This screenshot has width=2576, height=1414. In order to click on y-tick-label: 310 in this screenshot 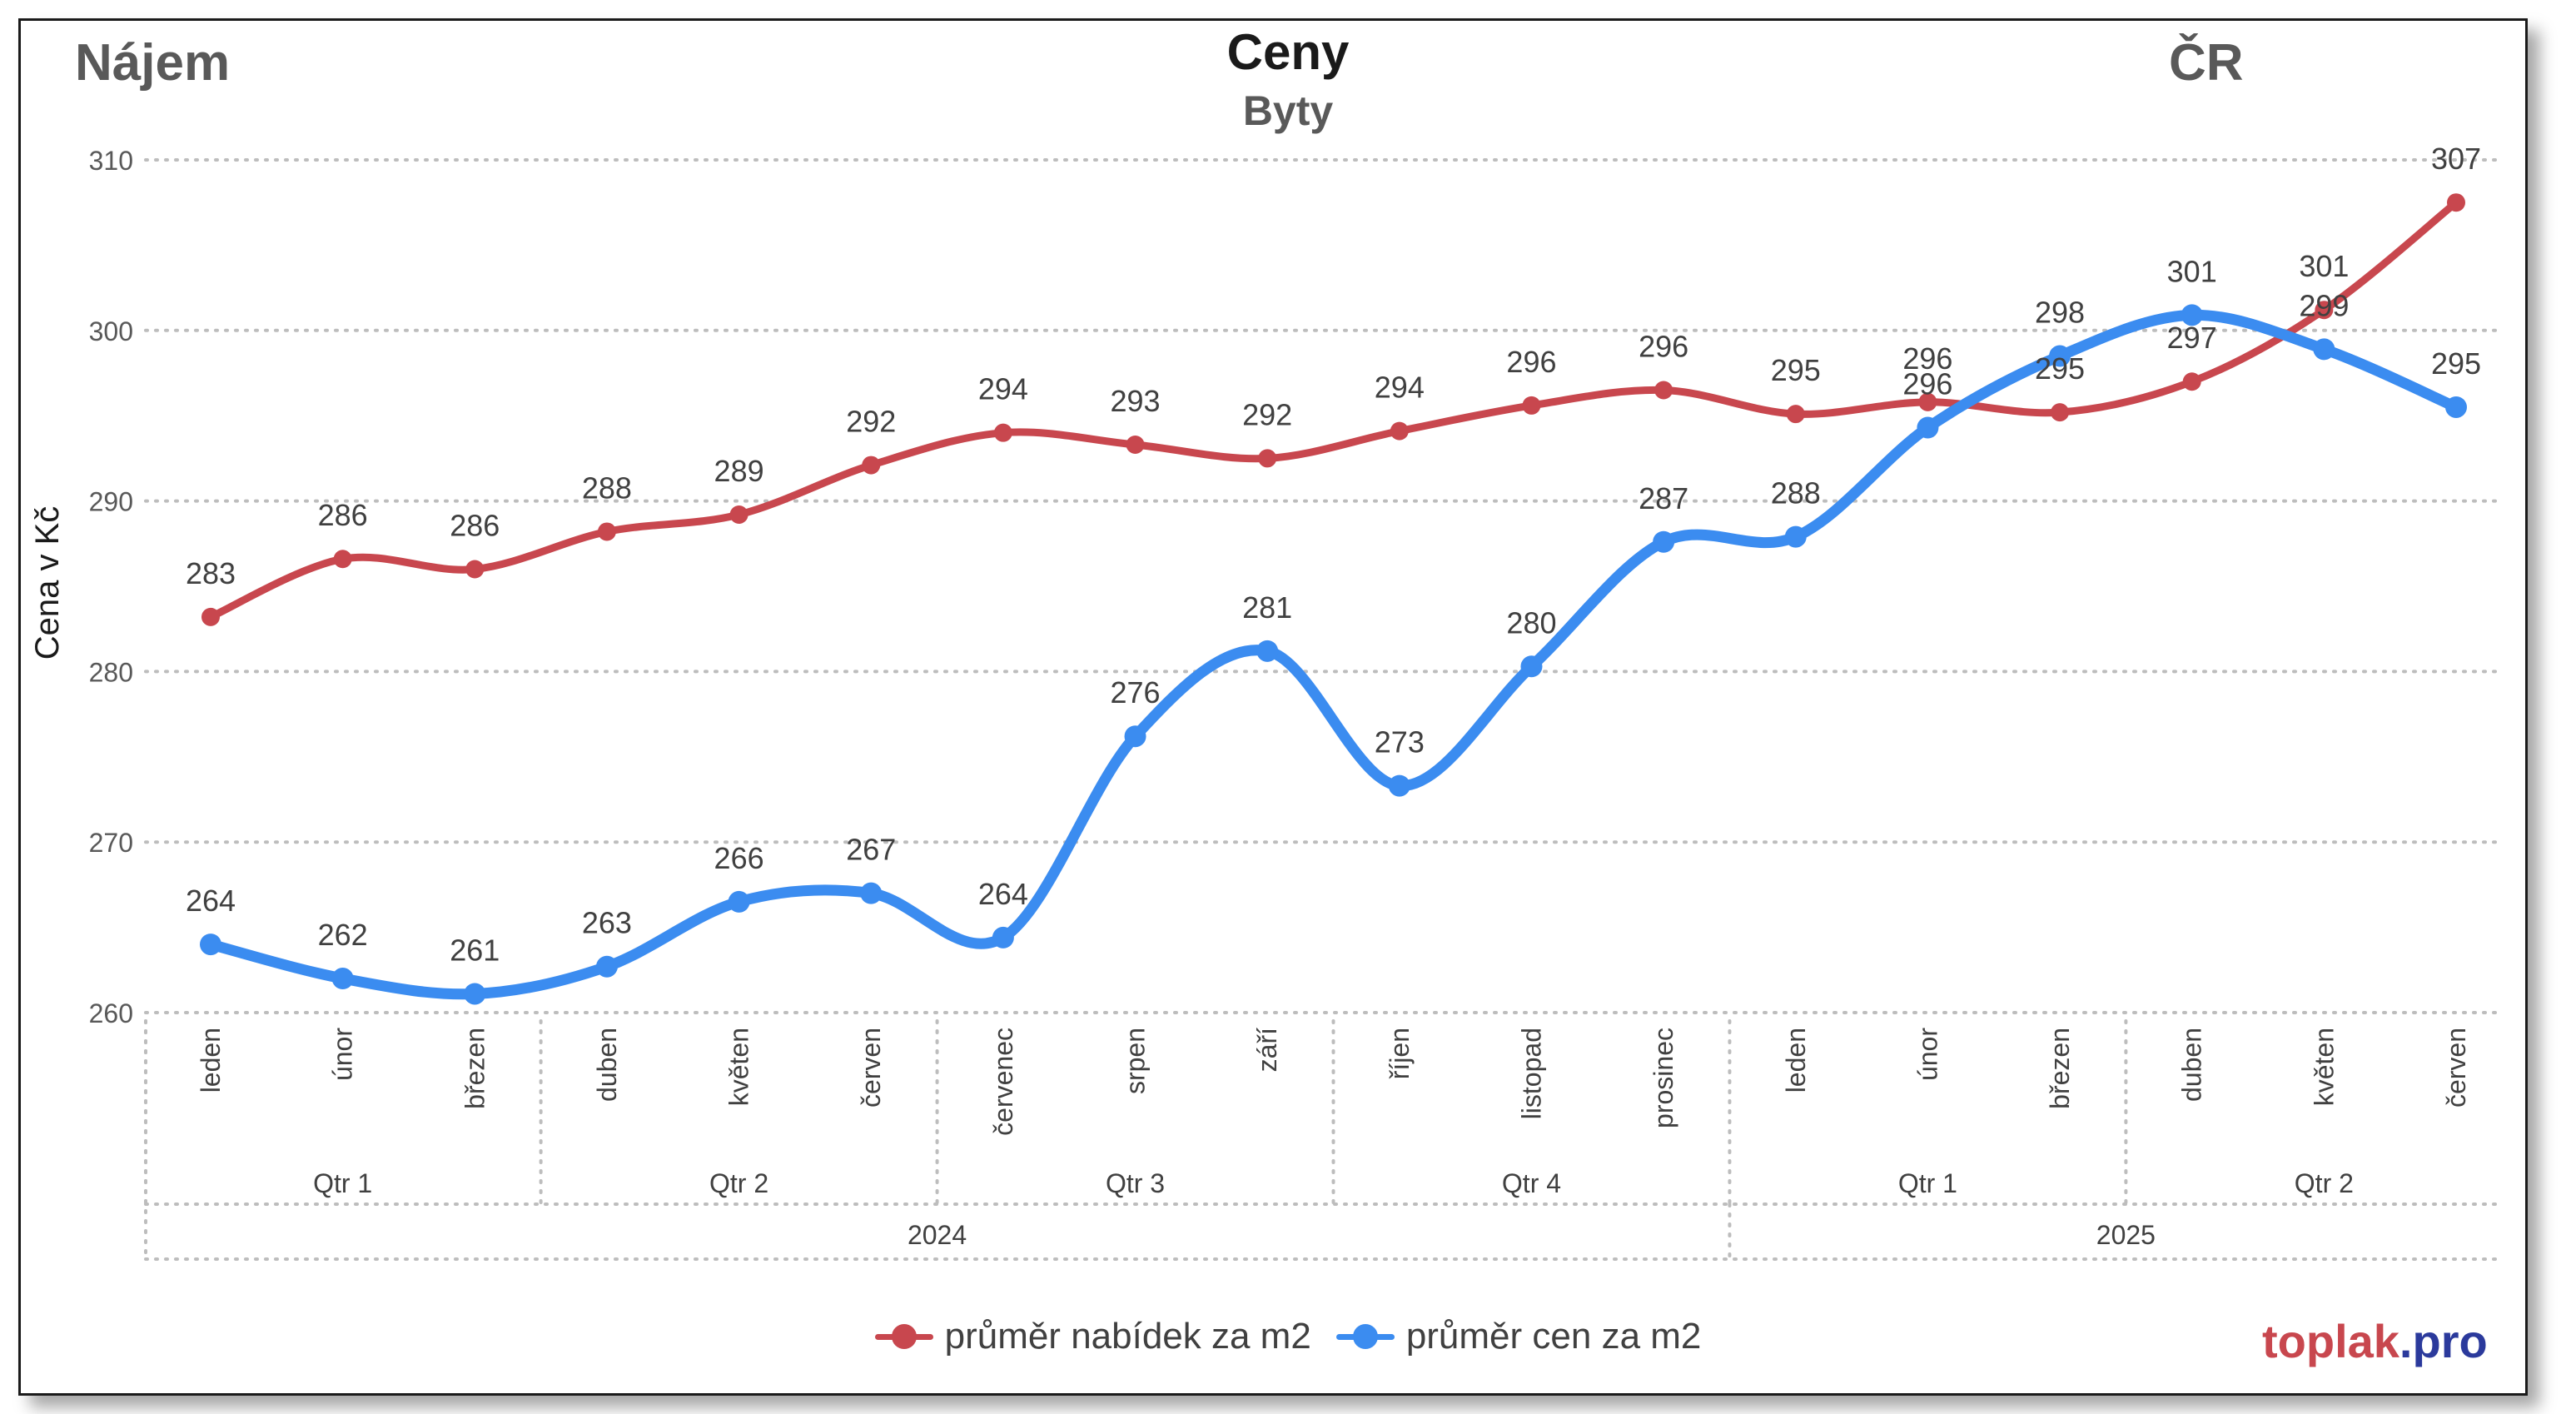, I will do `click(111, 161)`.